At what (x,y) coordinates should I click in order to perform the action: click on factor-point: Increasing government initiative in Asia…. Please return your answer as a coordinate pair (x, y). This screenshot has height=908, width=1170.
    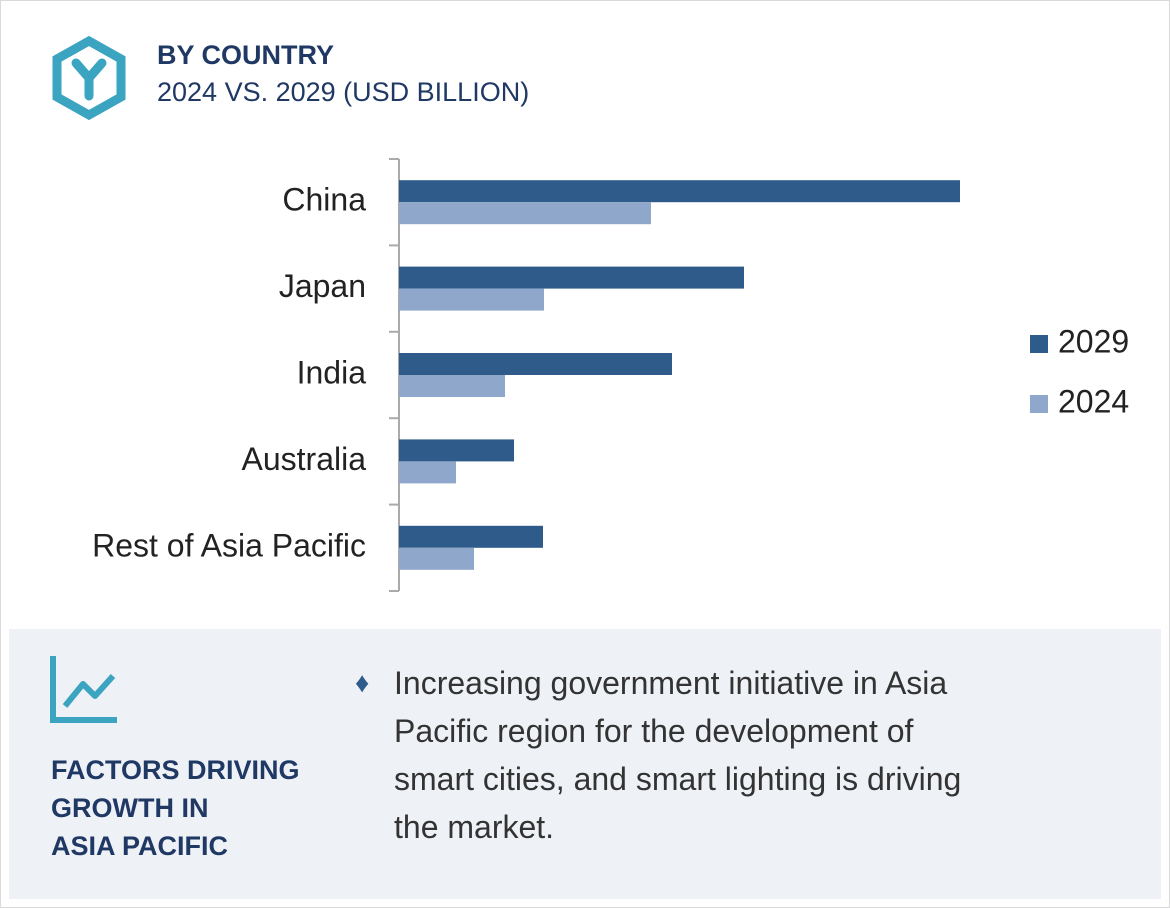
    Looking at the image, I should click on (669, 755).